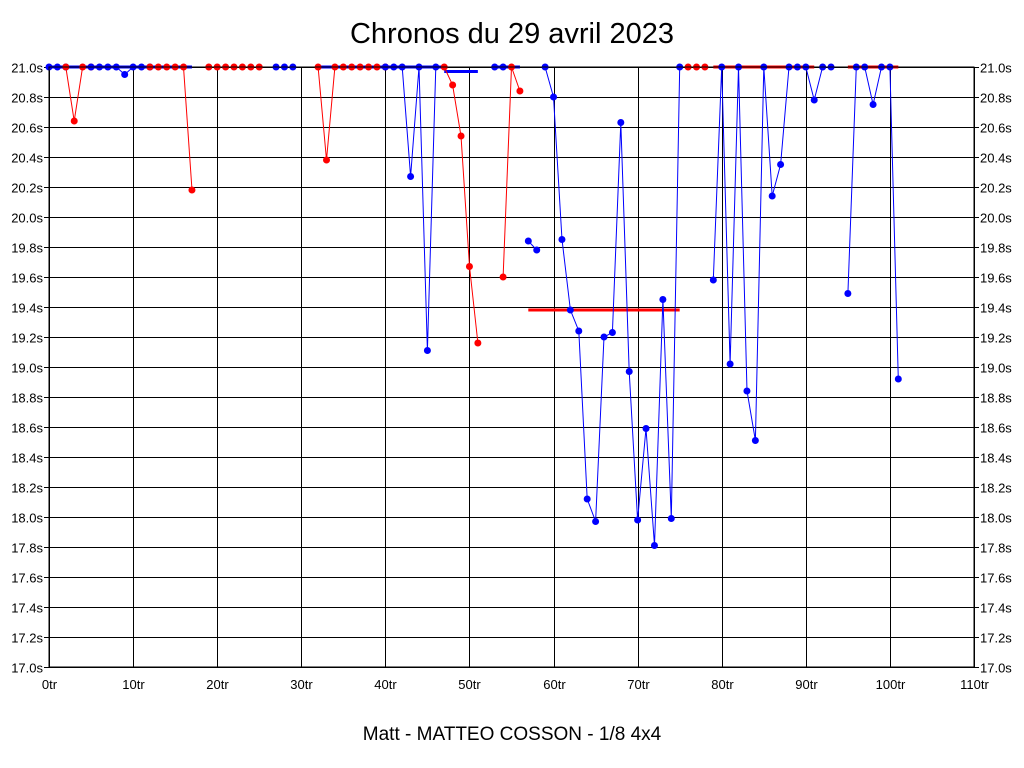 The image size is (1024, 768). Describe the element at coordinates (996, 308) in the screenshot. I see `y-tick-label-right: 19.4s` at that location.